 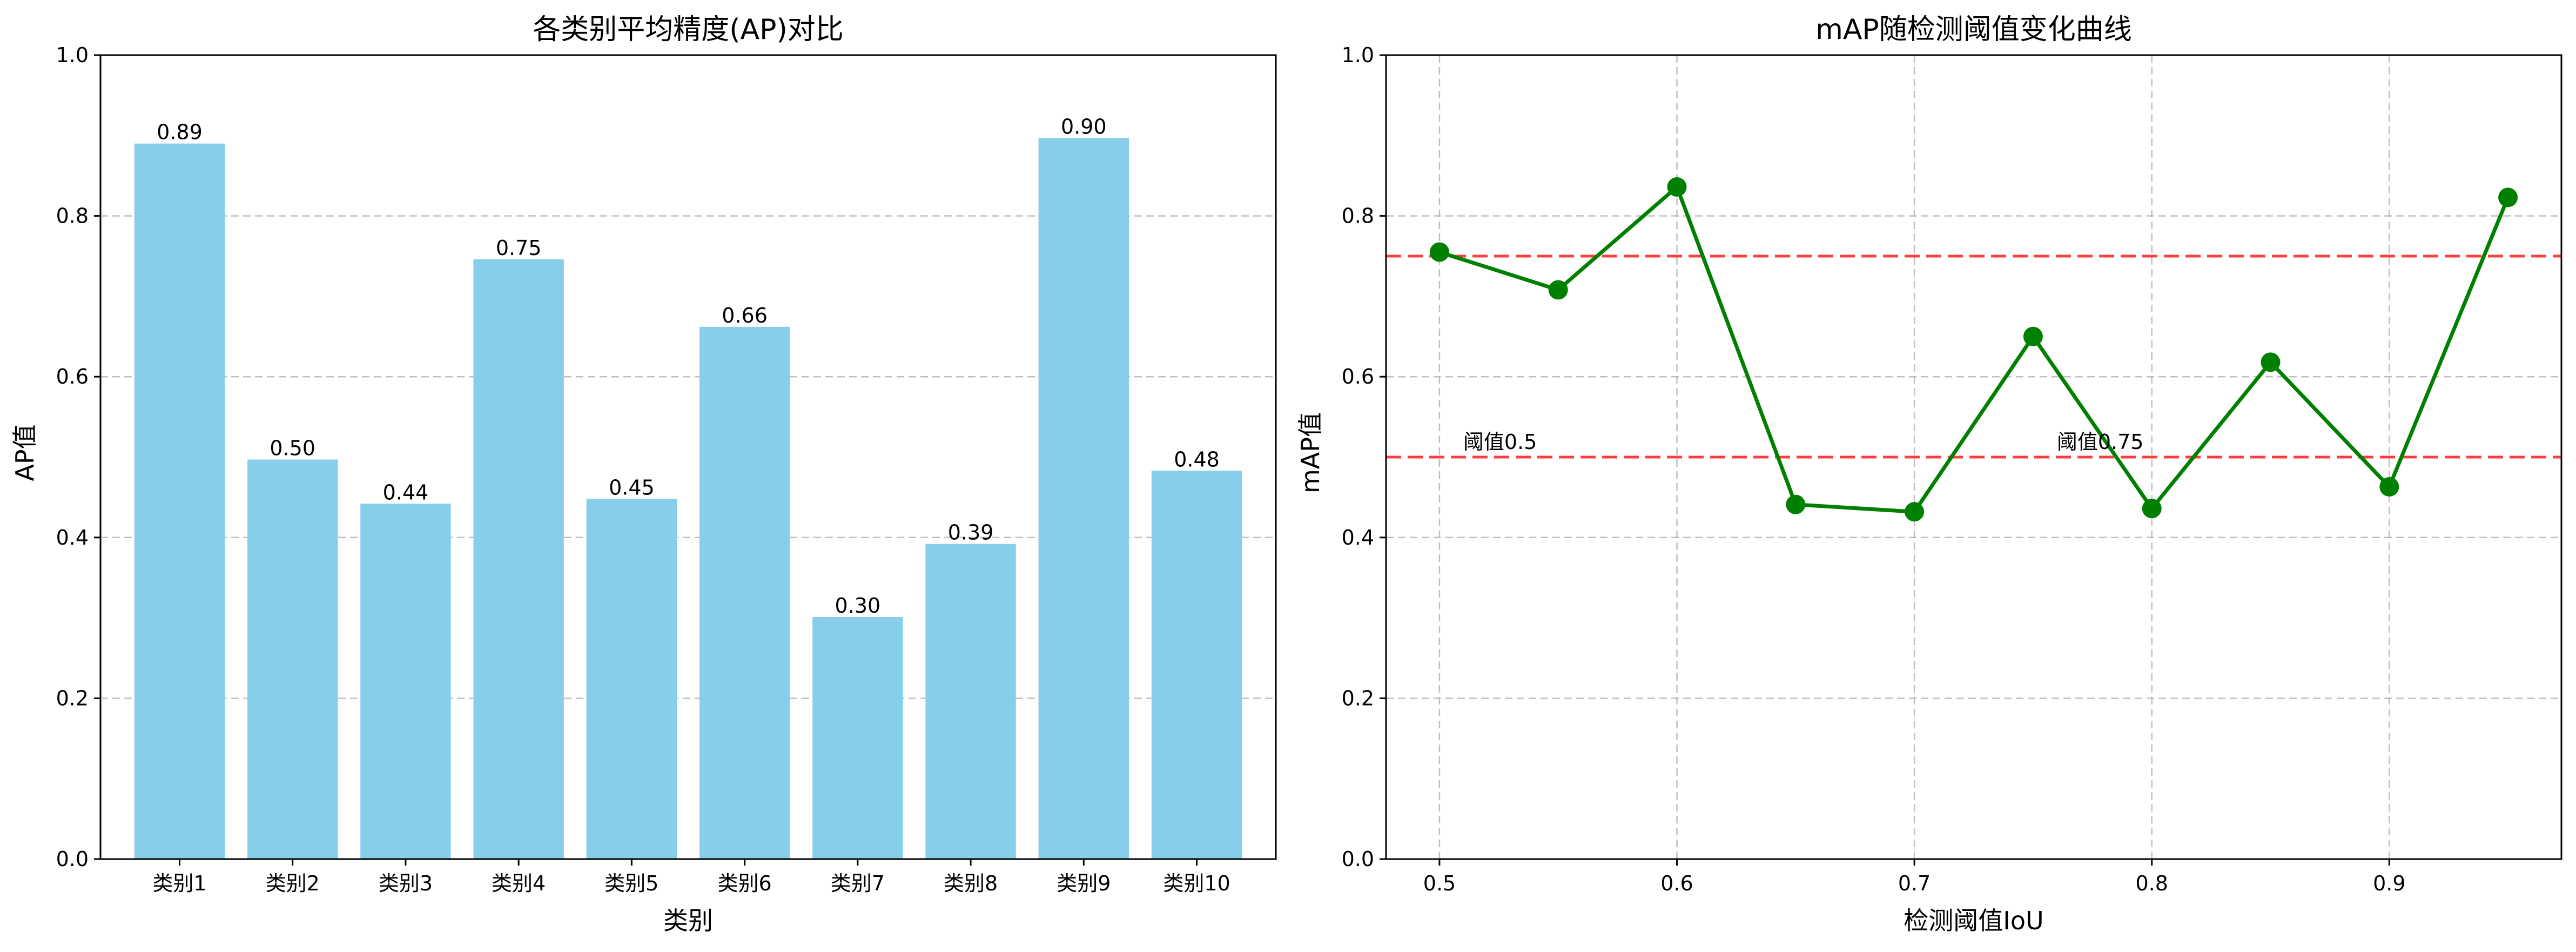 What do you see at coordinates (1197, 459) in the screenshot?
I see `bar-value-label: 0.48` at bounding box center [1197, 459].